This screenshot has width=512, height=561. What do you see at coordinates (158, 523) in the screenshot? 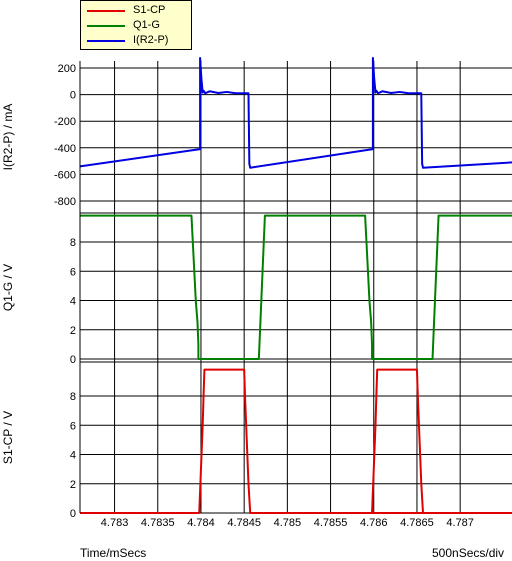
I see `x-tick-label-1: 4.7835` at bounding box center [158, 523].